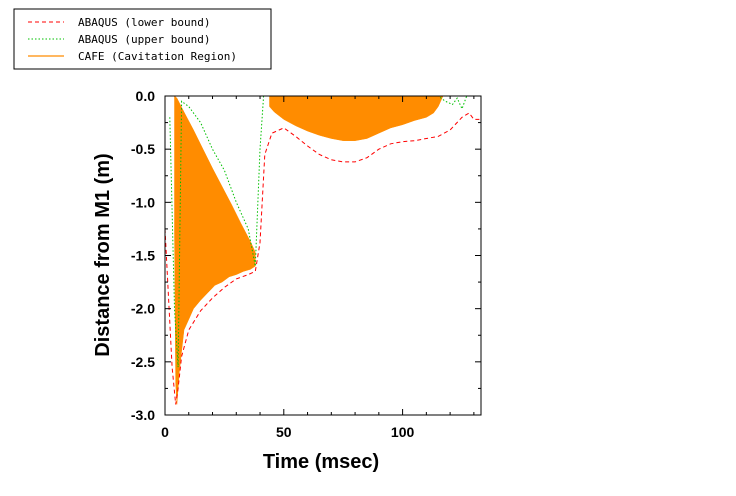  Describe the element at coordinates (143, 309) in the screenshot. I see `y-tick-label: -2.0` at that location.